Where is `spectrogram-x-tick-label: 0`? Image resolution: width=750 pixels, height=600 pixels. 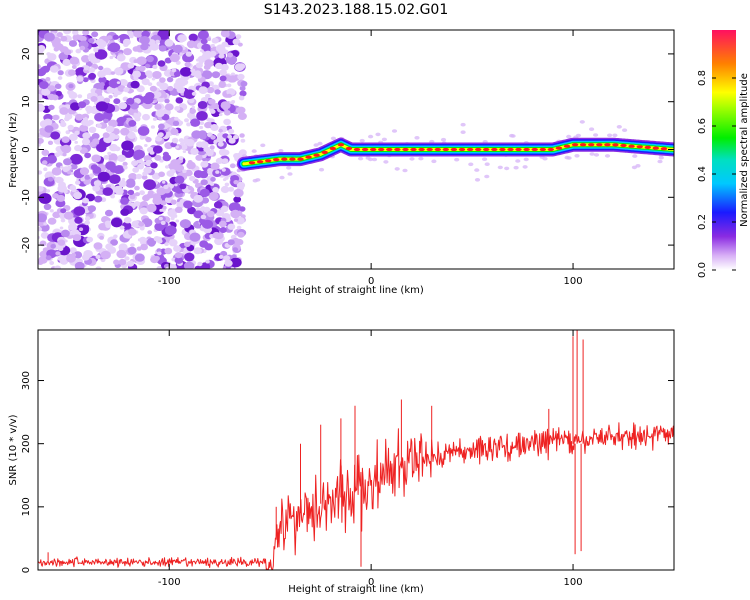 spectrogram-x-tick-label: 0 is located at coordinates (371, 281).